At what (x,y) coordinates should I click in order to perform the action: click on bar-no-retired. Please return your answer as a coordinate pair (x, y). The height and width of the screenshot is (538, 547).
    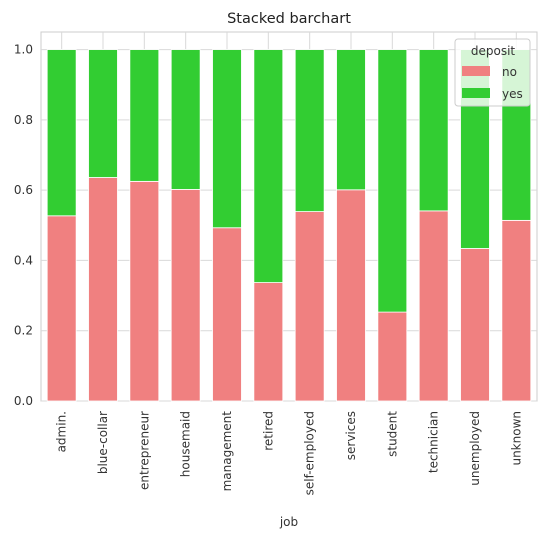
    Looking at the image, I should click on (268, 342).